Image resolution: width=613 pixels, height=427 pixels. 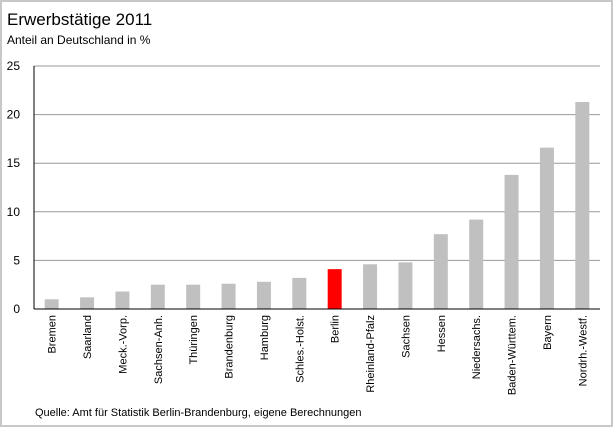 What do you see at coordinates (513, 355) in the screenshot?
I see `x-tick-label: Baden-Württem.` at bounding box center [513, 355].